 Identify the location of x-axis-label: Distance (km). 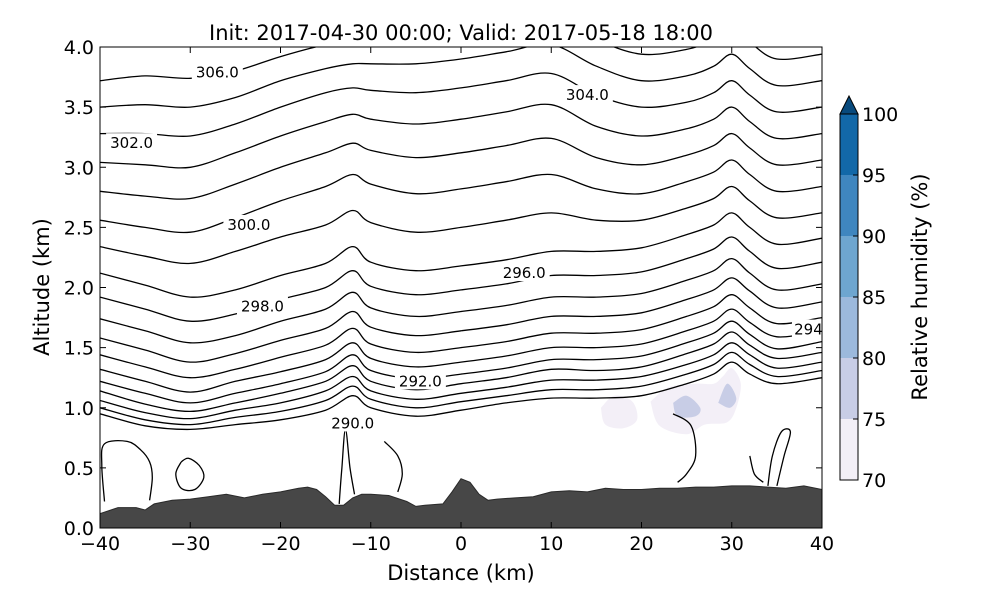
(461, 573).